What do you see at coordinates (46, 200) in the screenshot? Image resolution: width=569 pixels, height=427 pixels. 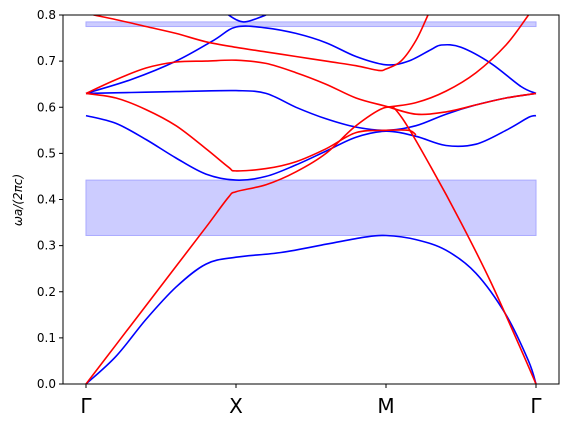 I see `y-tick-label: 0.4` at bounding box center [46, 200].